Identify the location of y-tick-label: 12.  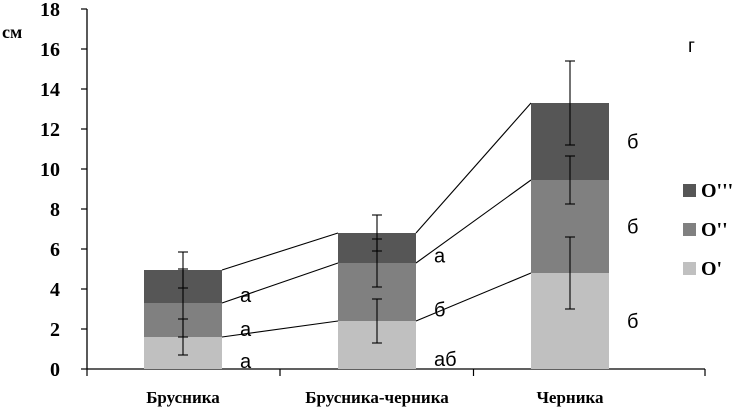
(50, 130).